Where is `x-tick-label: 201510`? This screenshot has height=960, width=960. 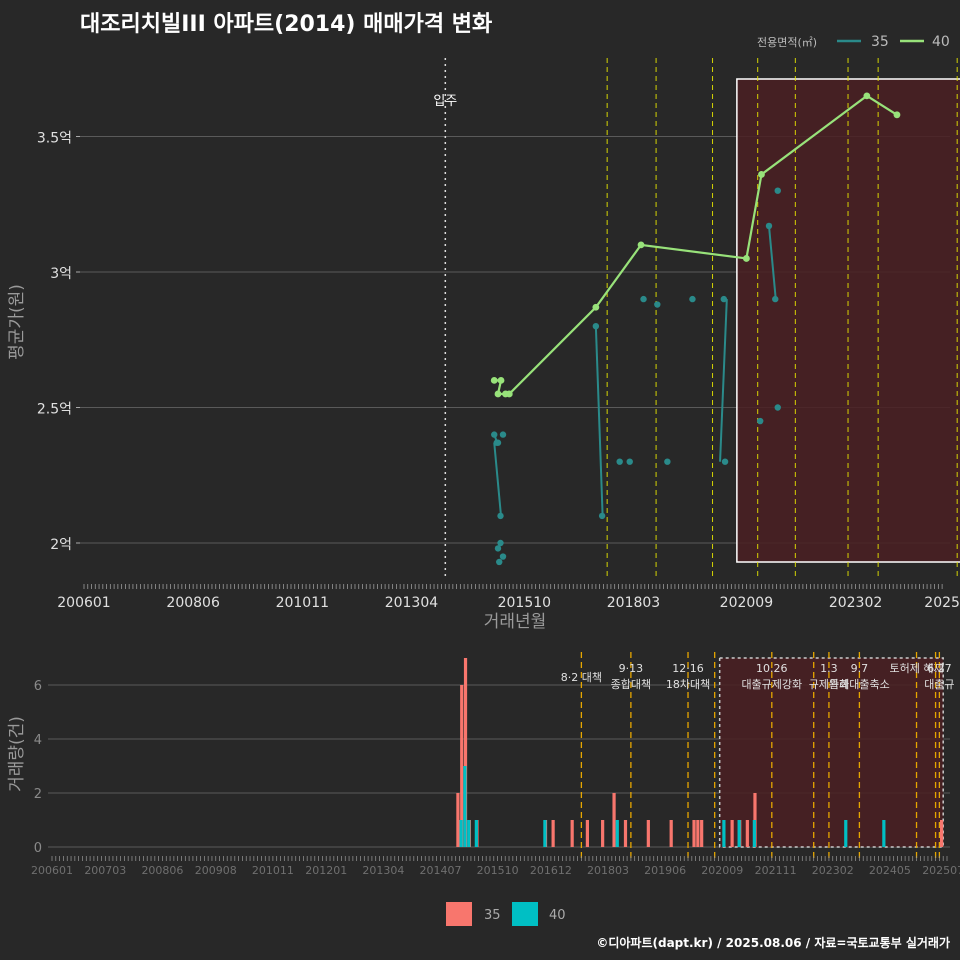 x-tick-label: 201510 is located at coordinates (524, 603).